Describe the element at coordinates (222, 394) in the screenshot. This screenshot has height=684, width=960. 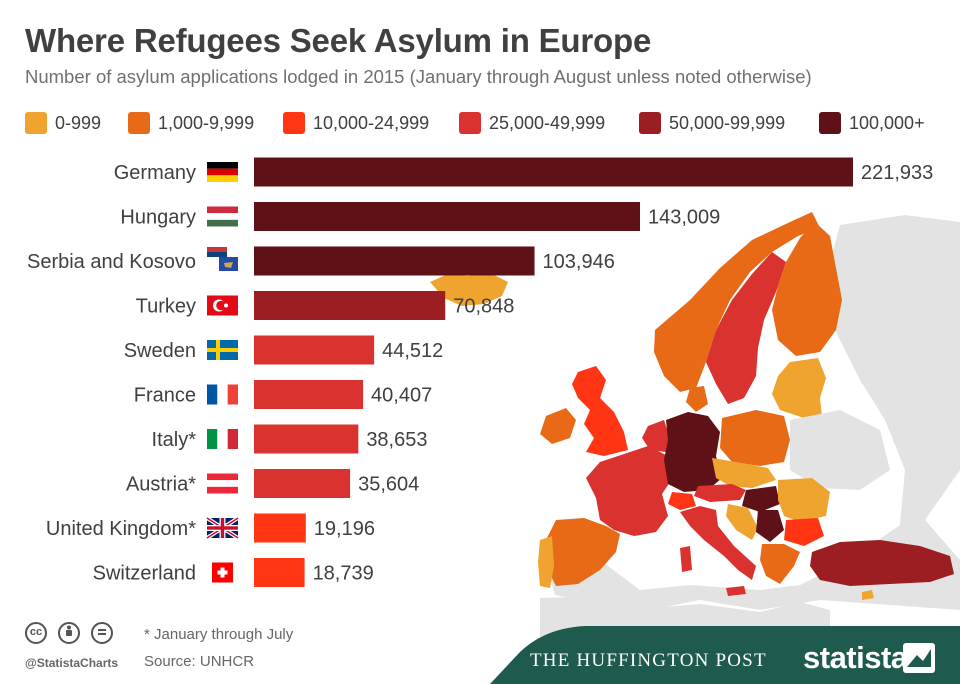
I see `france-flag` at that location.